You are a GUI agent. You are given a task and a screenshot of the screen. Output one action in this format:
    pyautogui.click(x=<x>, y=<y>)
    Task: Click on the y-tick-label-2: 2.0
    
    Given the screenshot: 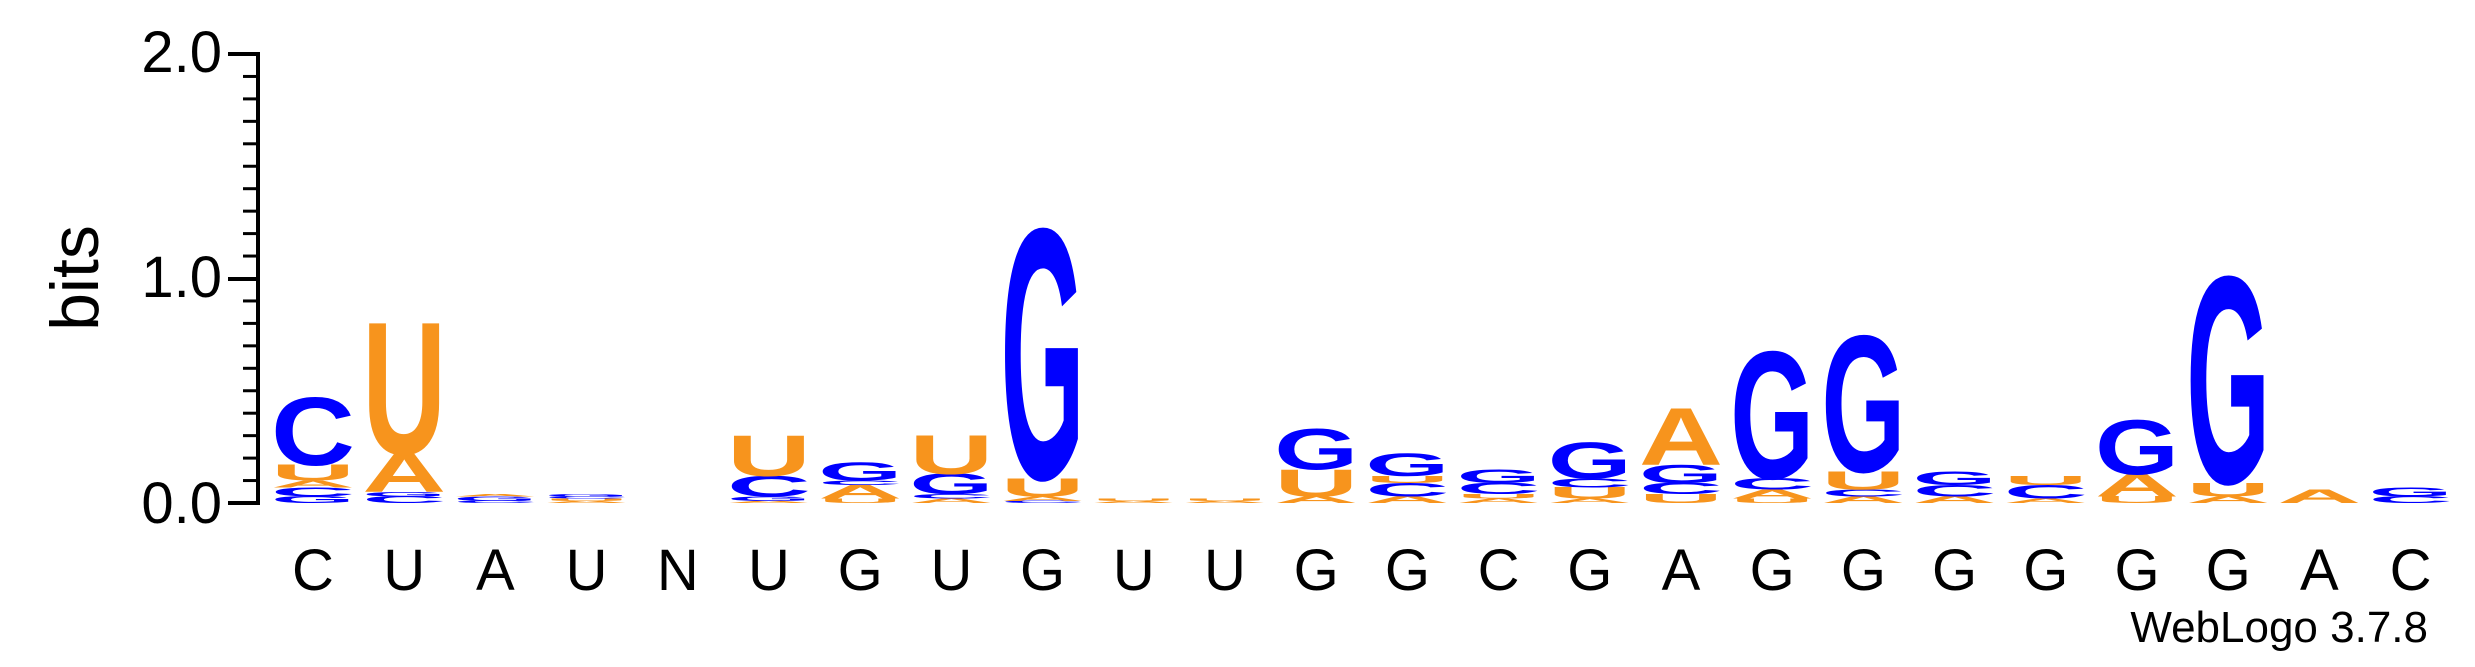 What is the action you would take?
    pyautogui.click(x=181, y=52)
    